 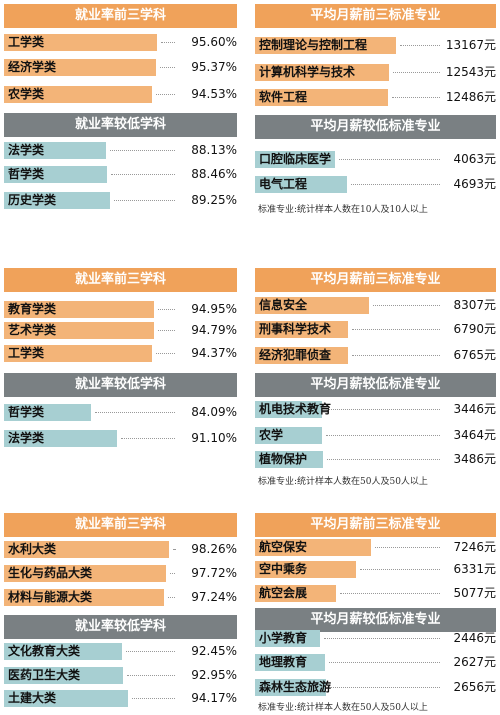 What do you see at coordinates (343, 210) in the screenshot?
I see `note-1: 标准专业:统计样本人数在10人及10人以上` at bounding box center [343, 210].